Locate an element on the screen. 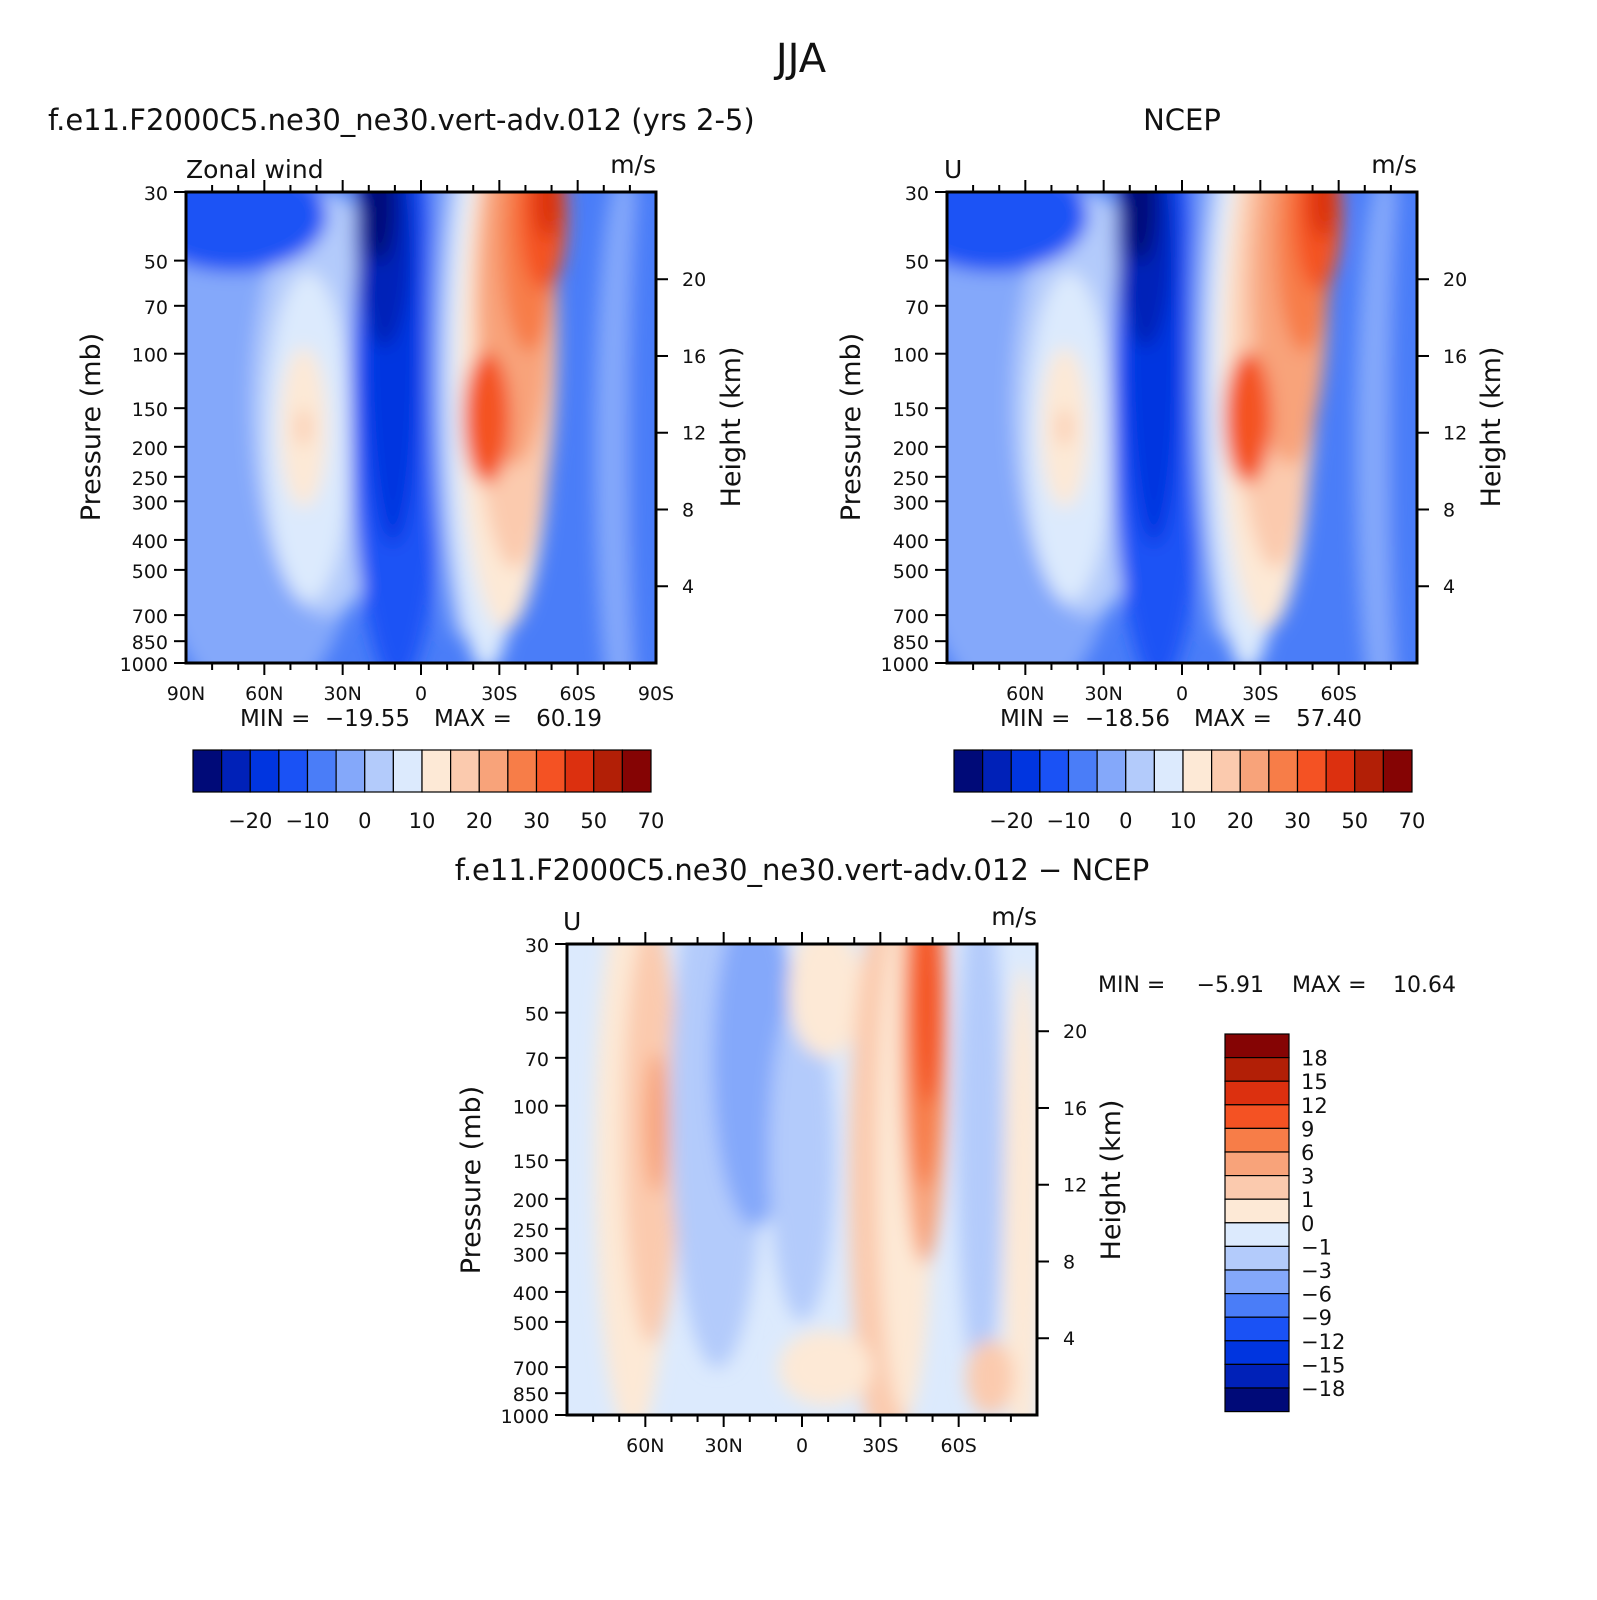 Image resolution: width=1597 pixels, height=1600 pixels. y-right-tick-label: 4 is located at coordinates (1449, 587).